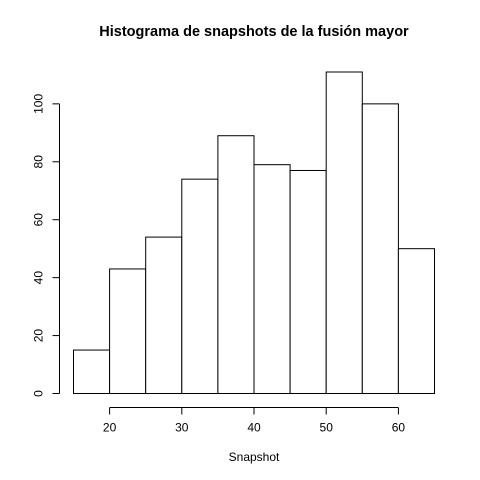 This screenshot has height=480, width=480. What do you see at coordinates (399, 428) in the screenshot?
I see `x-tick-label: 60` at bounding box center [399, 428].